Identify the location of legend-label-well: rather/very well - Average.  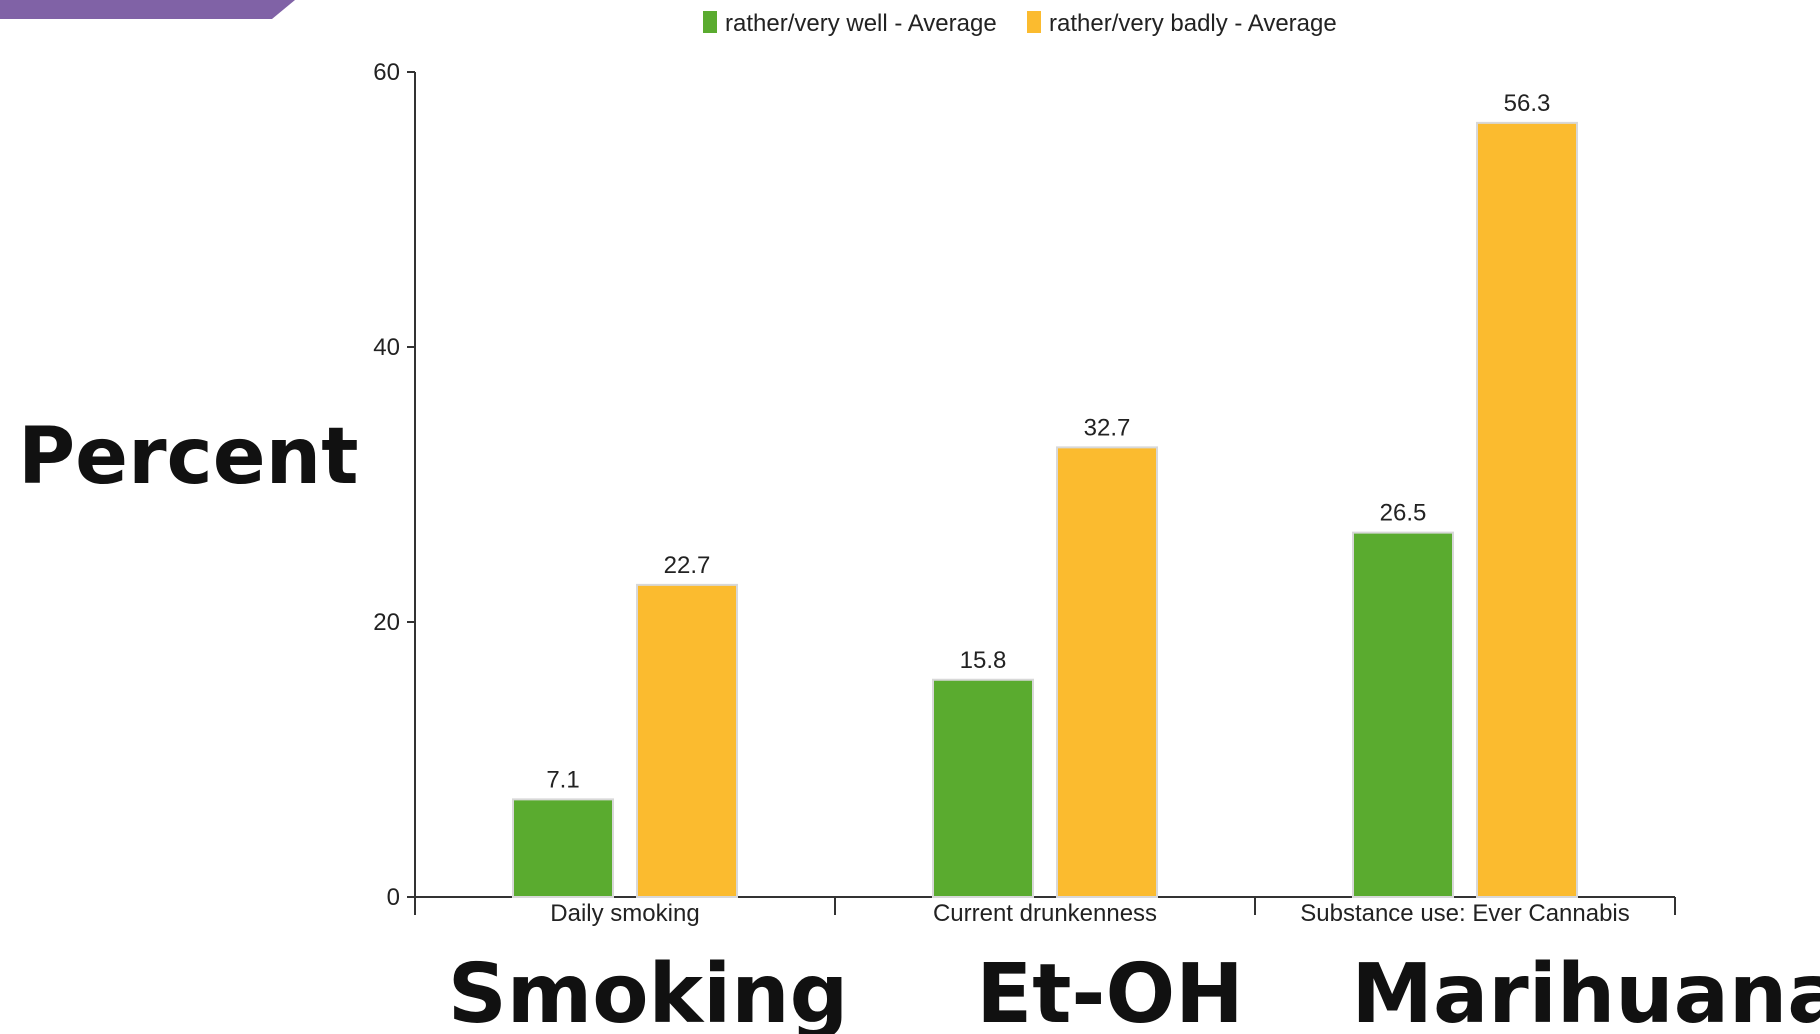
(861, 23).